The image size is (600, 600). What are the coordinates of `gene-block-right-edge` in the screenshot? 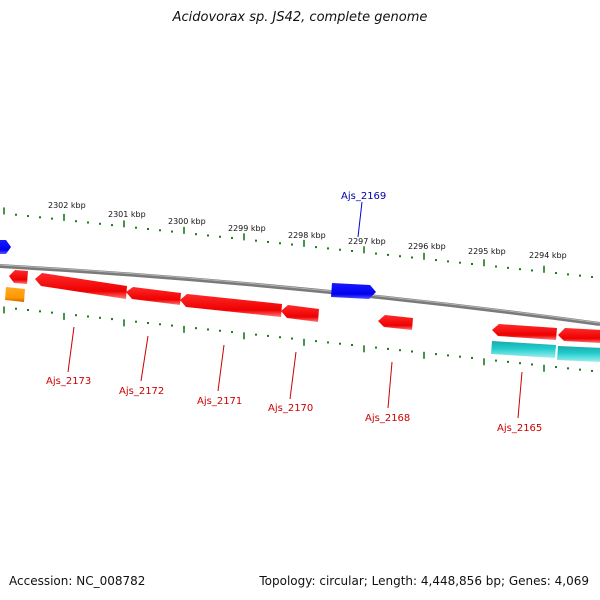 It's located at (578, 354).